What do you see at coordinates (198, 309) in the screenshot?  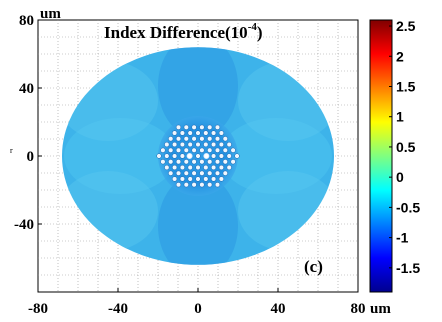 I see `x-tick-label: 0` at bounding box center [198, 309].